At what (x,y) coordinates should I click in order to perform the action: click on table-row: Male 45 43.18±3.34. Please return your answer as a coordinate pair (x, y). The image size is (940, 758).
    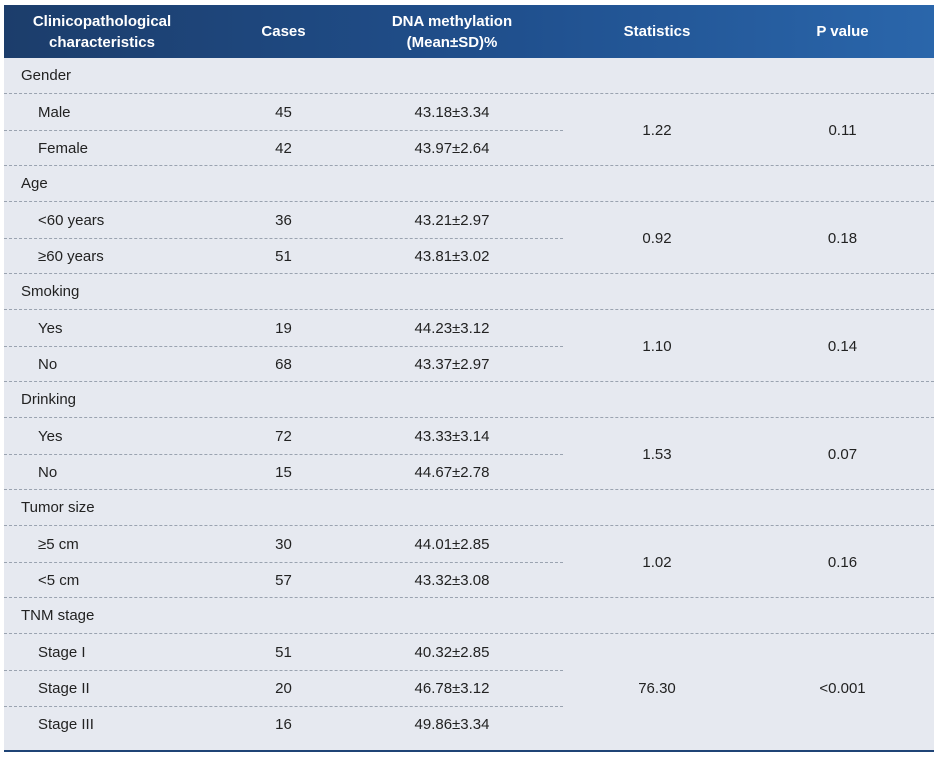
    Looking at the image, I should click on (469, 112).